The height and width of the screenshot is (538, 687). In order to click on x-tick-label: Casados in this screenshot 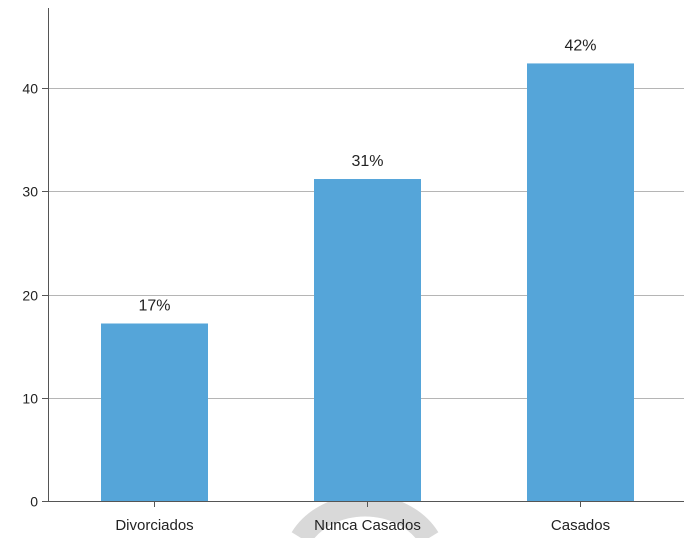, I will do `click(580, 525)`.